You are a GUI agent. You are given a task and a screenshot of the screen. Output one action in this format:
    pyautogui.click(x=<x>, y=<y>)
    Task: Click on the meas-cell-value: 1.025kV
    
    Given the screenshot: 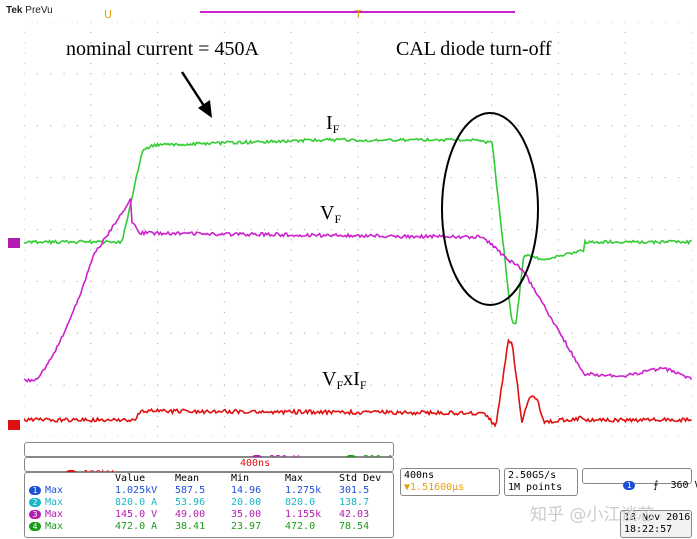 What is the action you would take?
    pyautogui.click(x=136, y=490)
    